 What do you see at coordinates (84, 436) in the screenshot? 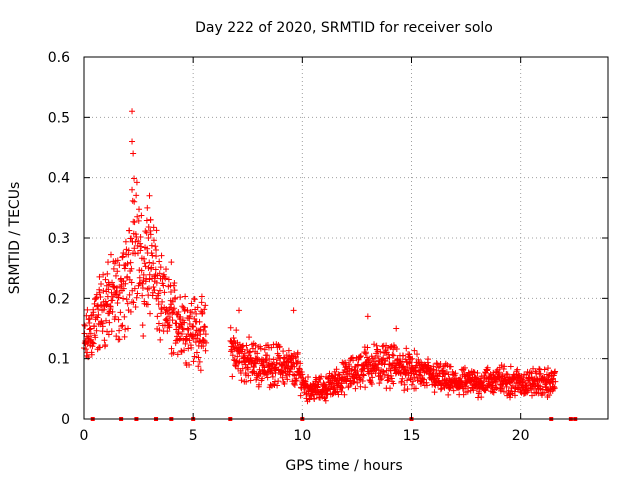
I see `x-tick-label: 0` at bounding box center [84, 436].